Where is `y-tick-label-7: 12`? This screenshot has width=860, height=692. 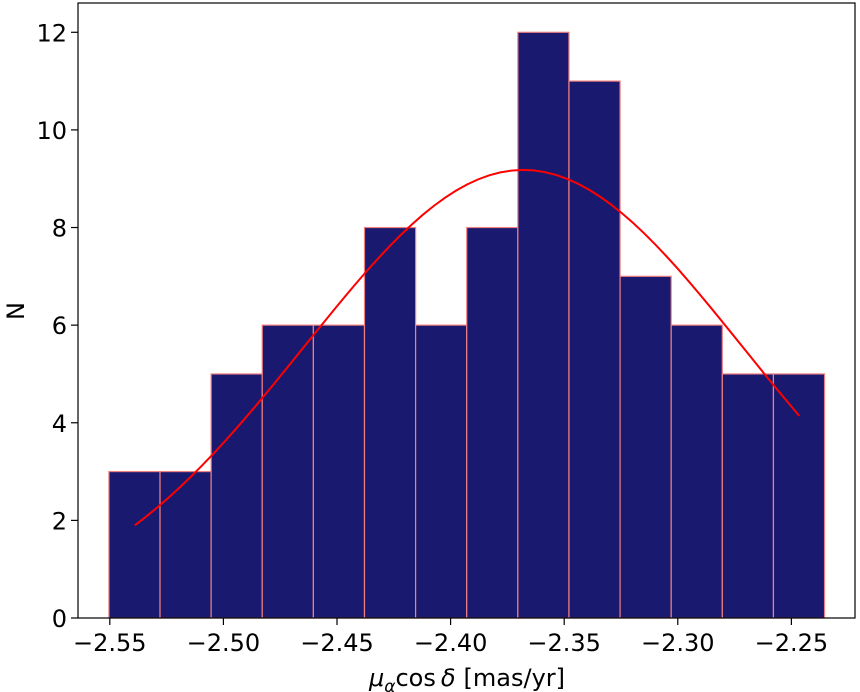
y-tick-label-7: 12 is located at coordinates (51, 33).